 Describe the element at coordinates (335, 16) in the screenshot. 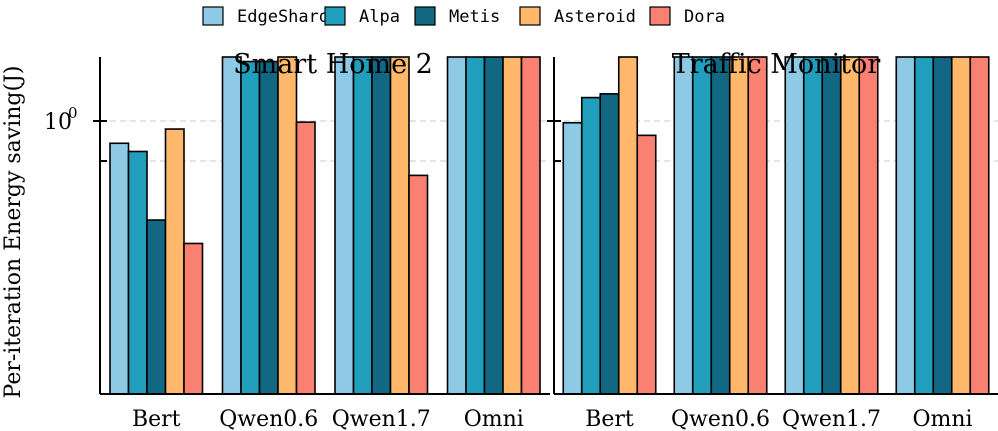

I see `legend-swatch-alpa` at that location.